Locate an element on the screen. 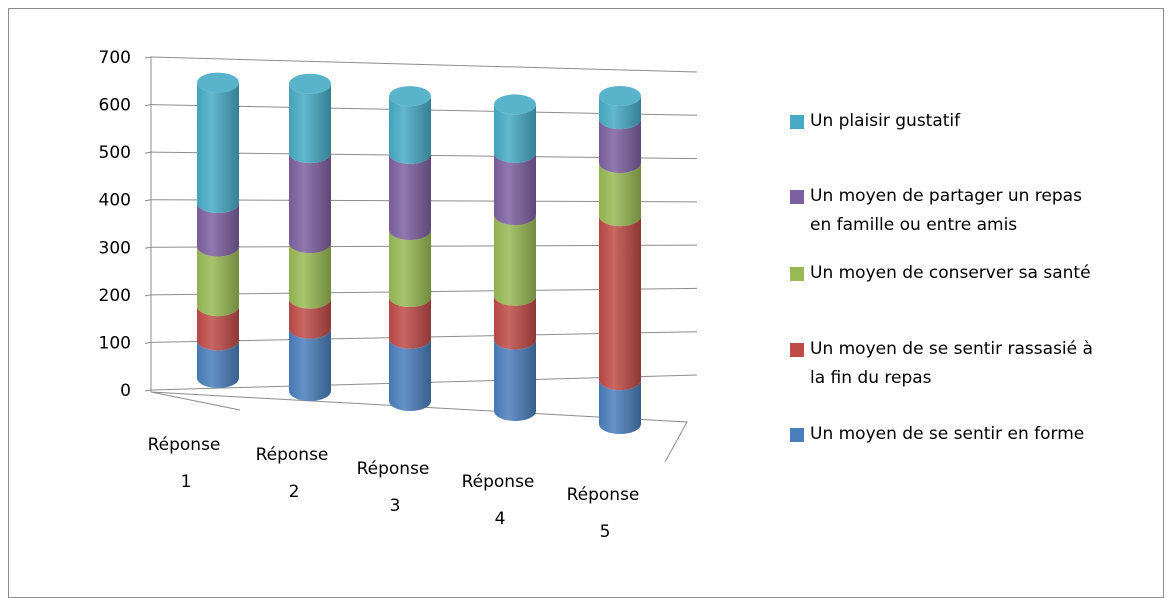 The width and height of the screenshot is (1169, 598). x-category-label-1-line-2: 1 is located at coordinates (186, 482).